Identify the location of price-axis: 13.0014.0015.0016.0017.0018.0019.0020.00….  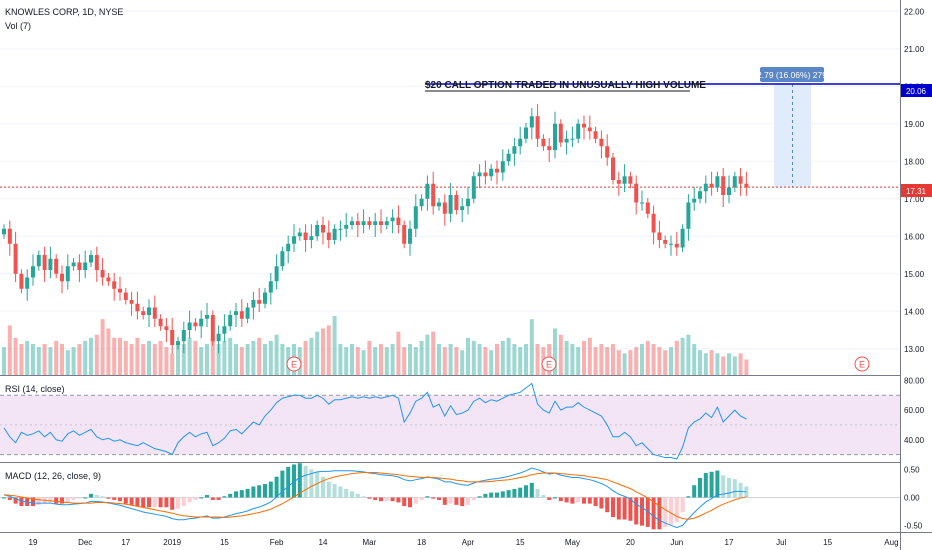
(914, 268).